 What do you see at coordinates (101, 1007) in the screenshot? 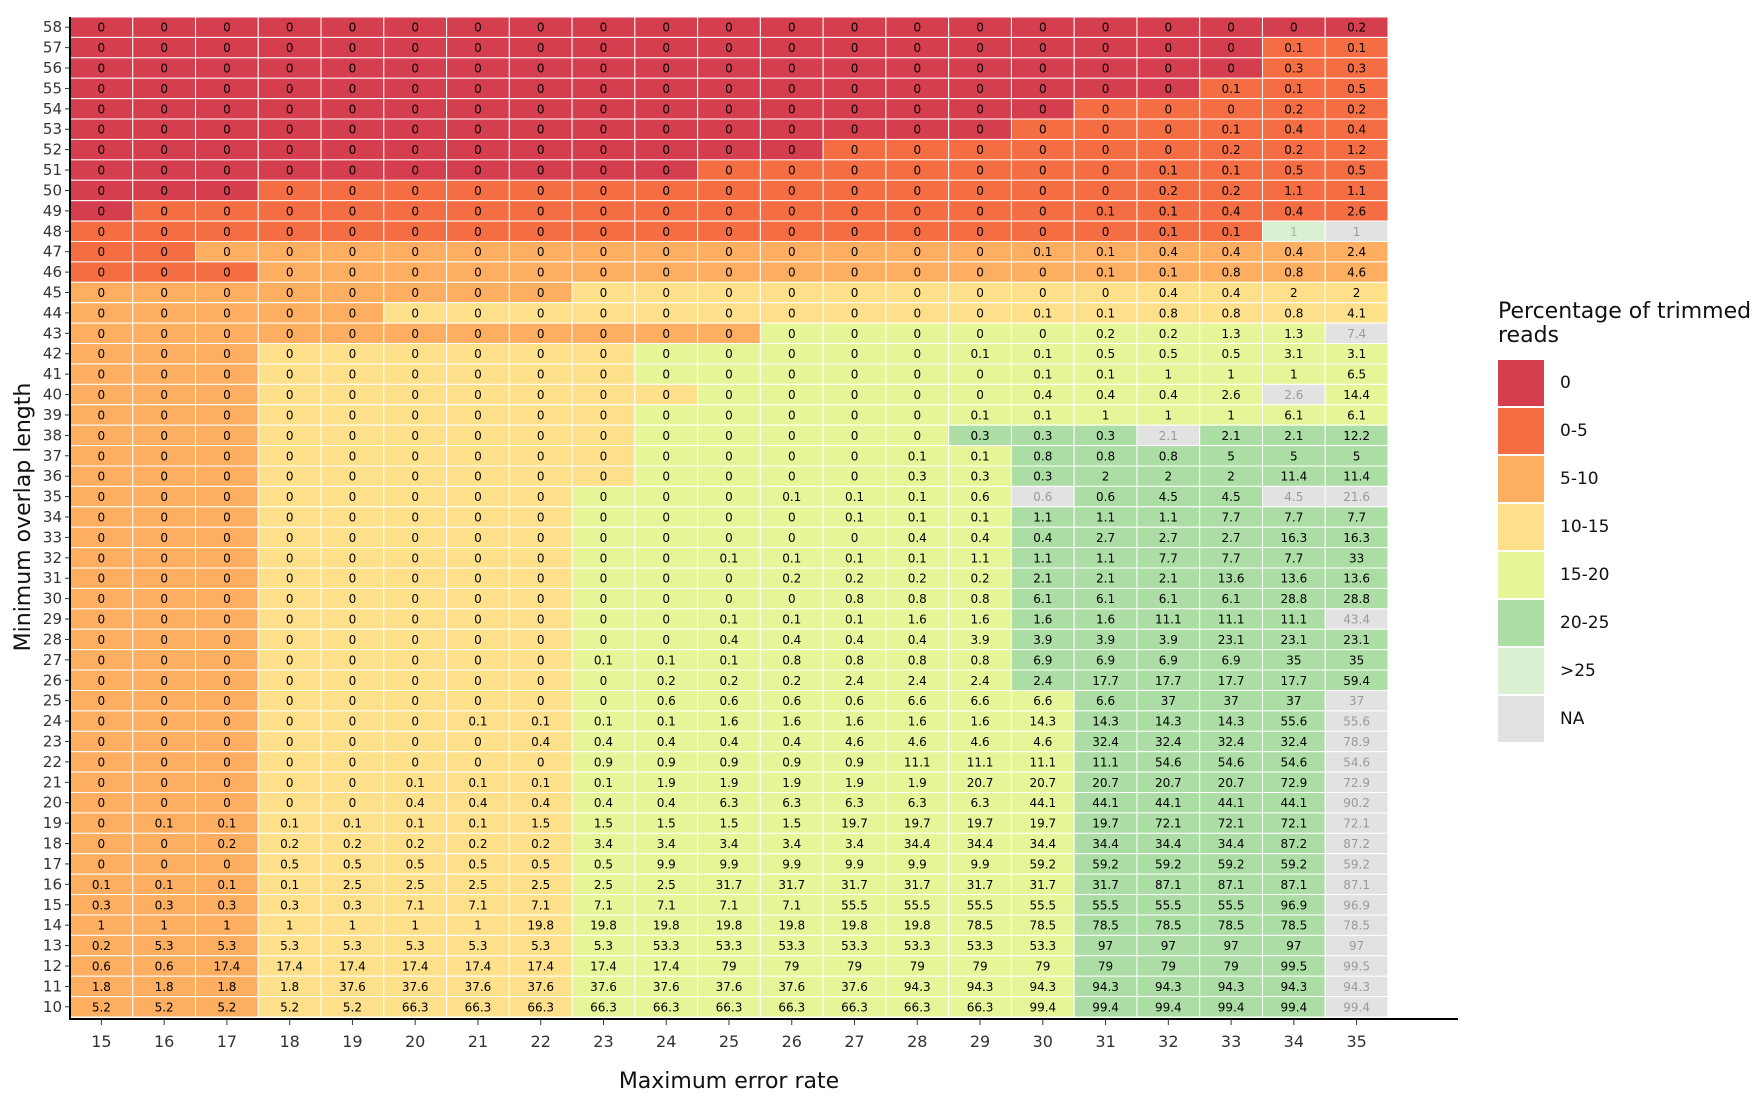
I see `cell-value-label: 5.2` at bounding box center [101, 1007].